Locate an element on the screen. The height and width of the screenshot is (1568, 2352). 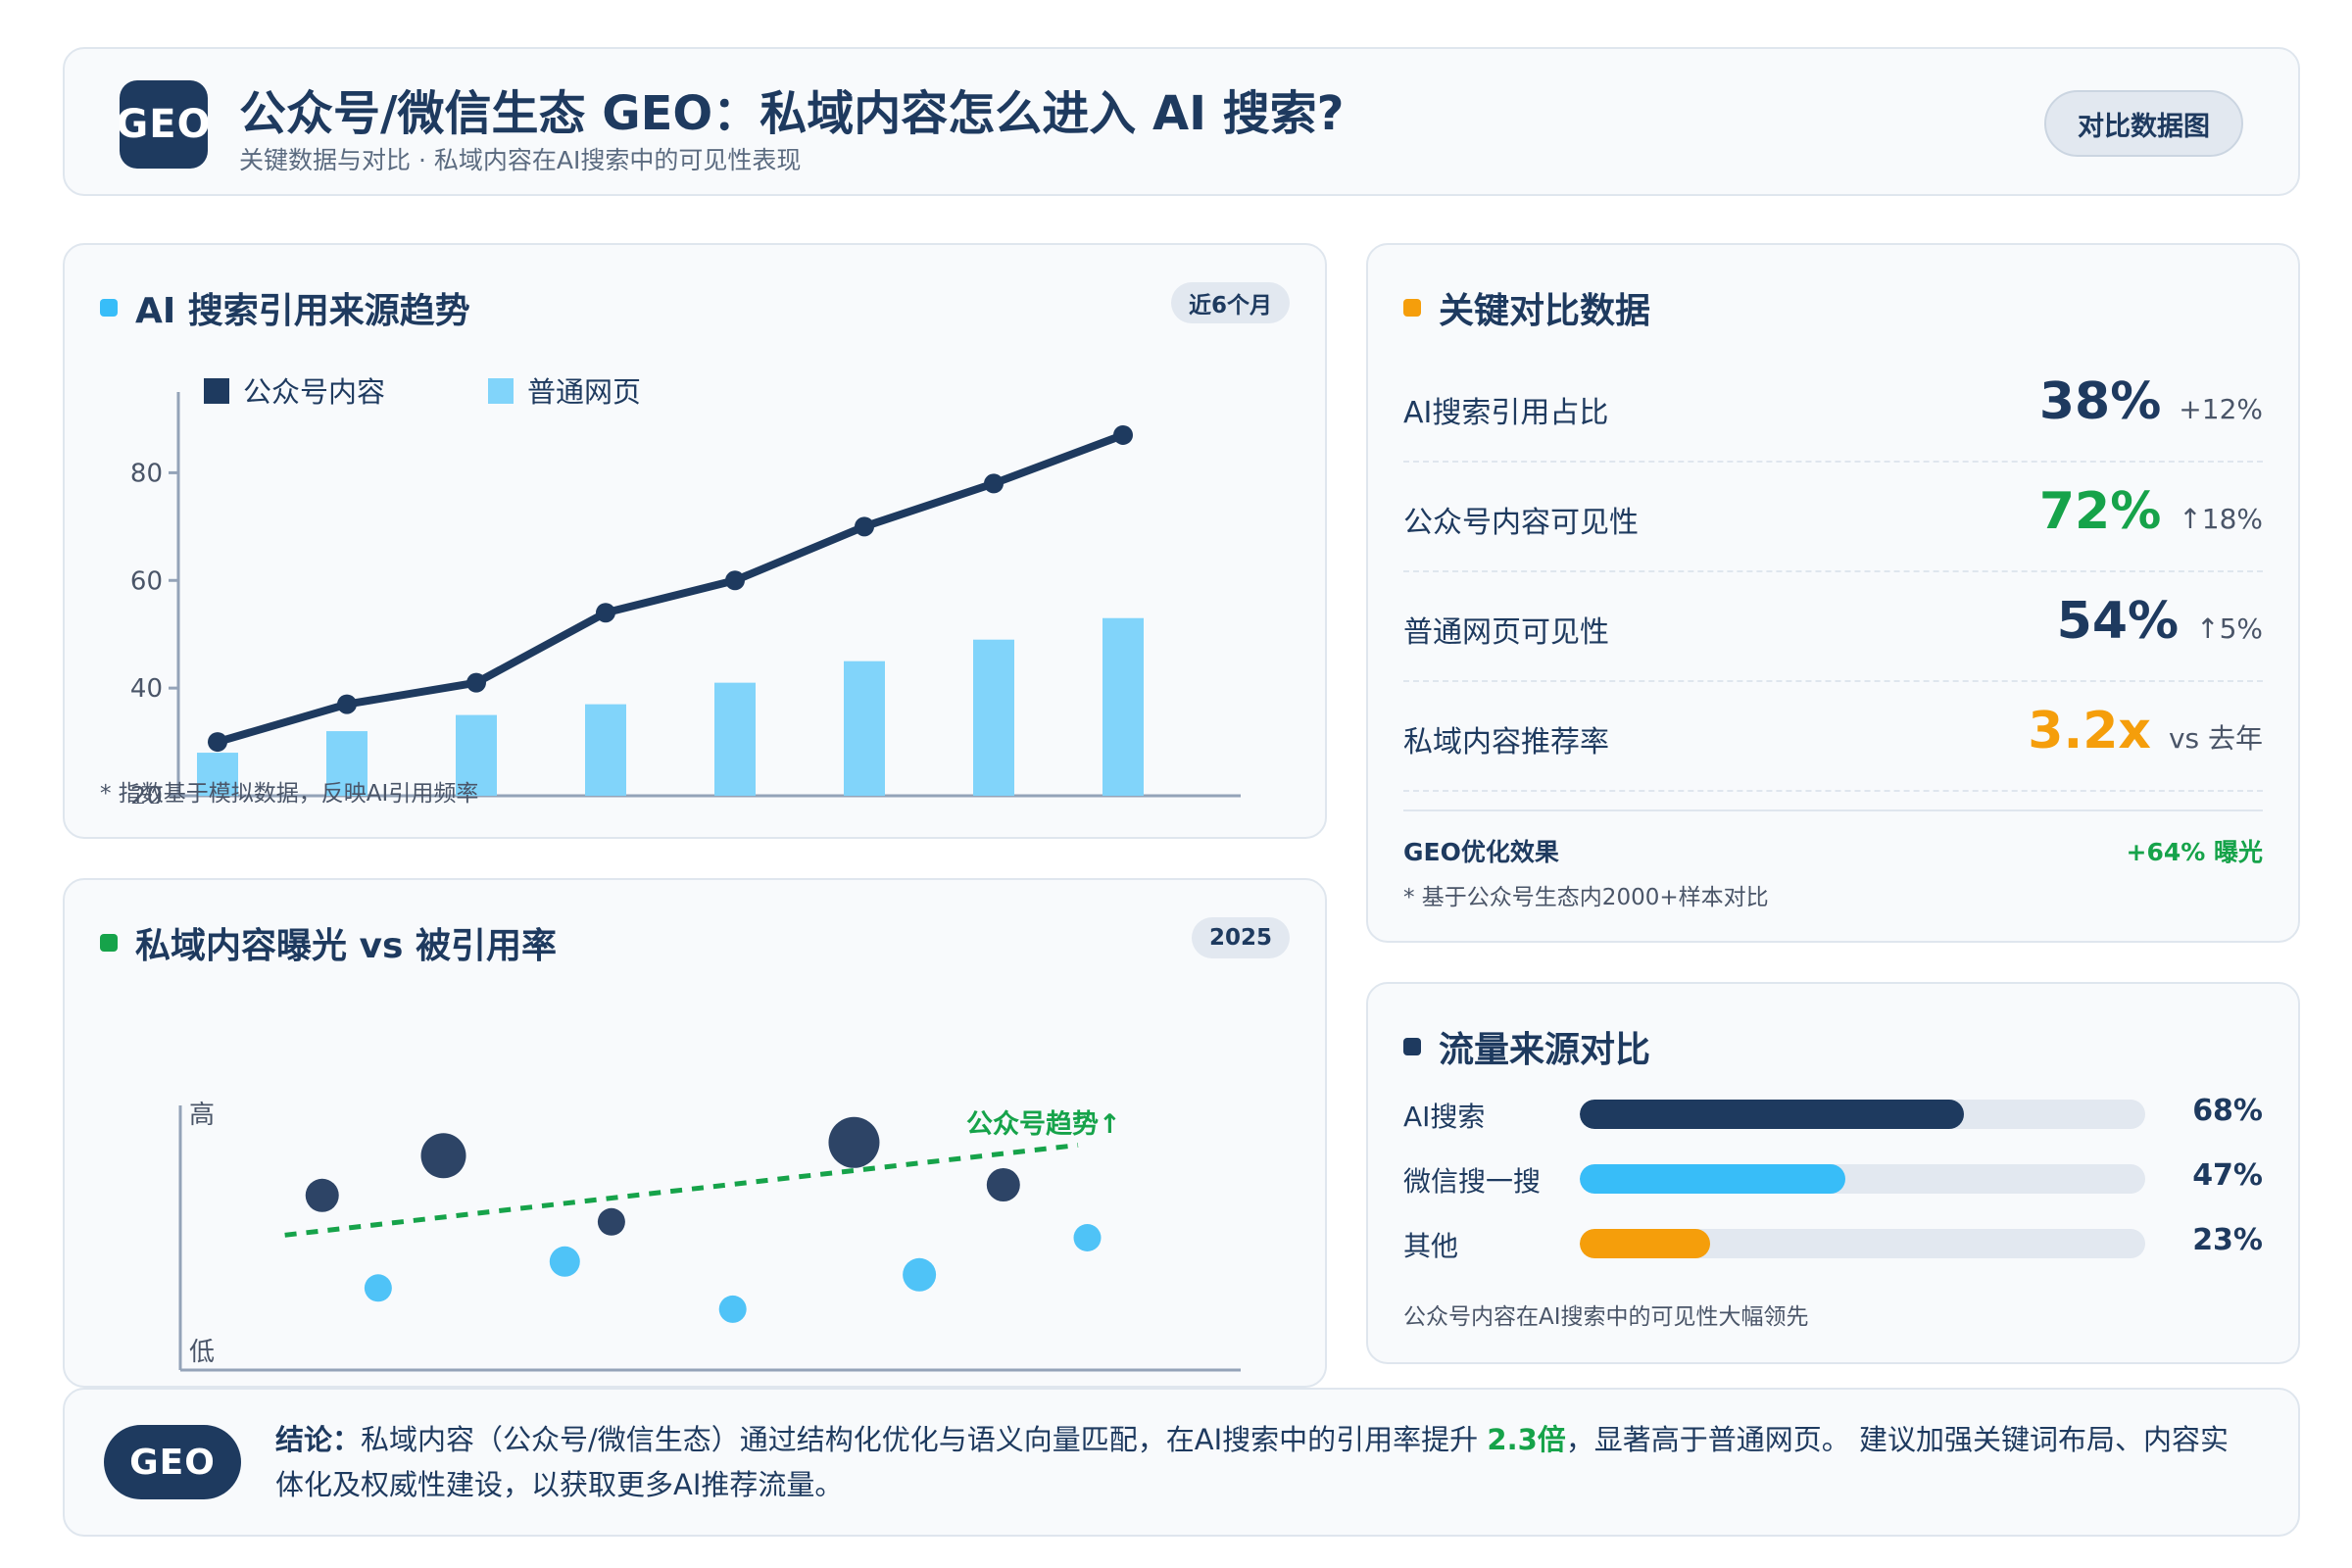
compare-row-value: 72% is located at coordinates (2100, 511).